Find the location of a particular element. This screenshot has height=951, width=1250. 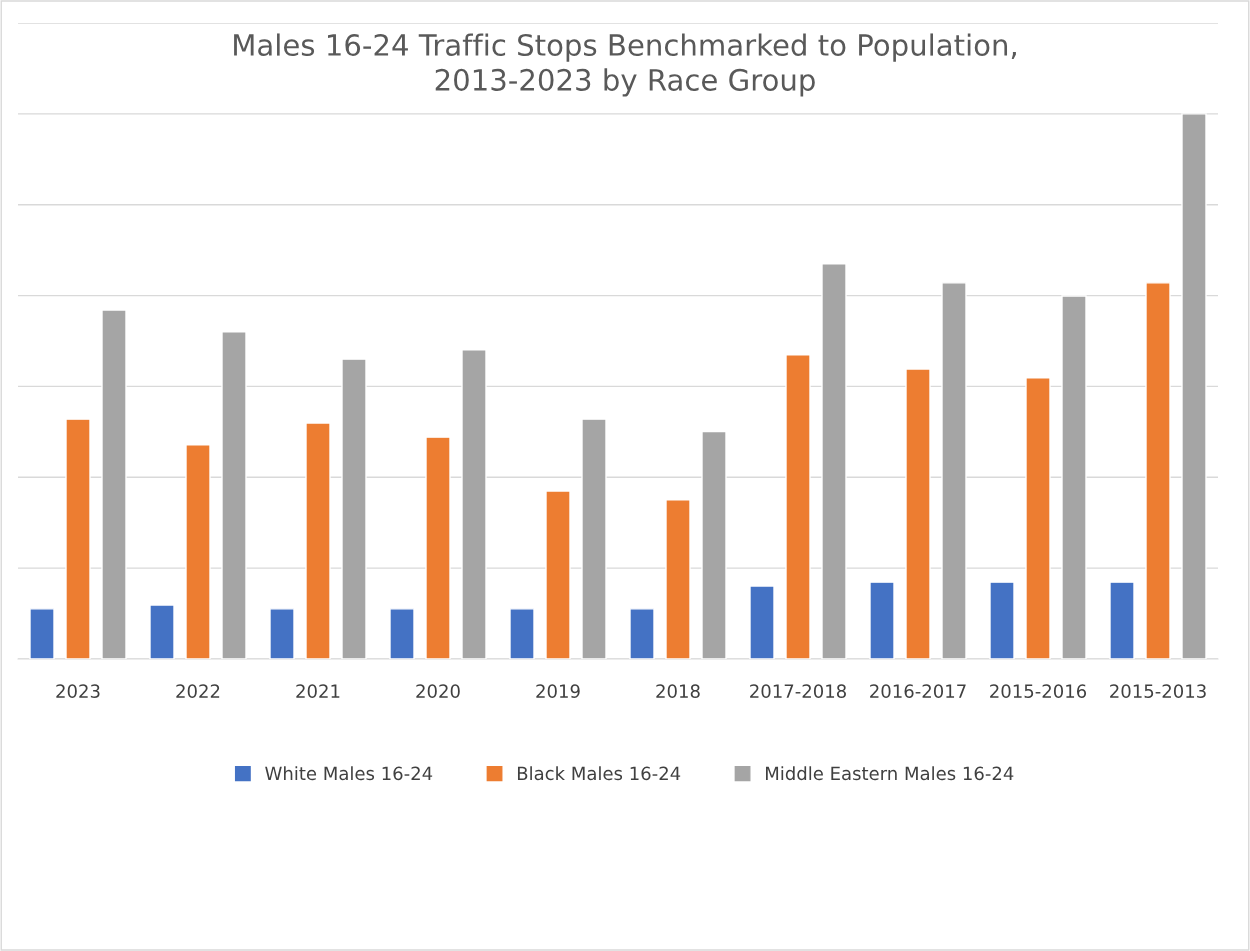

legend-label: White Males 16-24 is located at coordinates (349, 773).